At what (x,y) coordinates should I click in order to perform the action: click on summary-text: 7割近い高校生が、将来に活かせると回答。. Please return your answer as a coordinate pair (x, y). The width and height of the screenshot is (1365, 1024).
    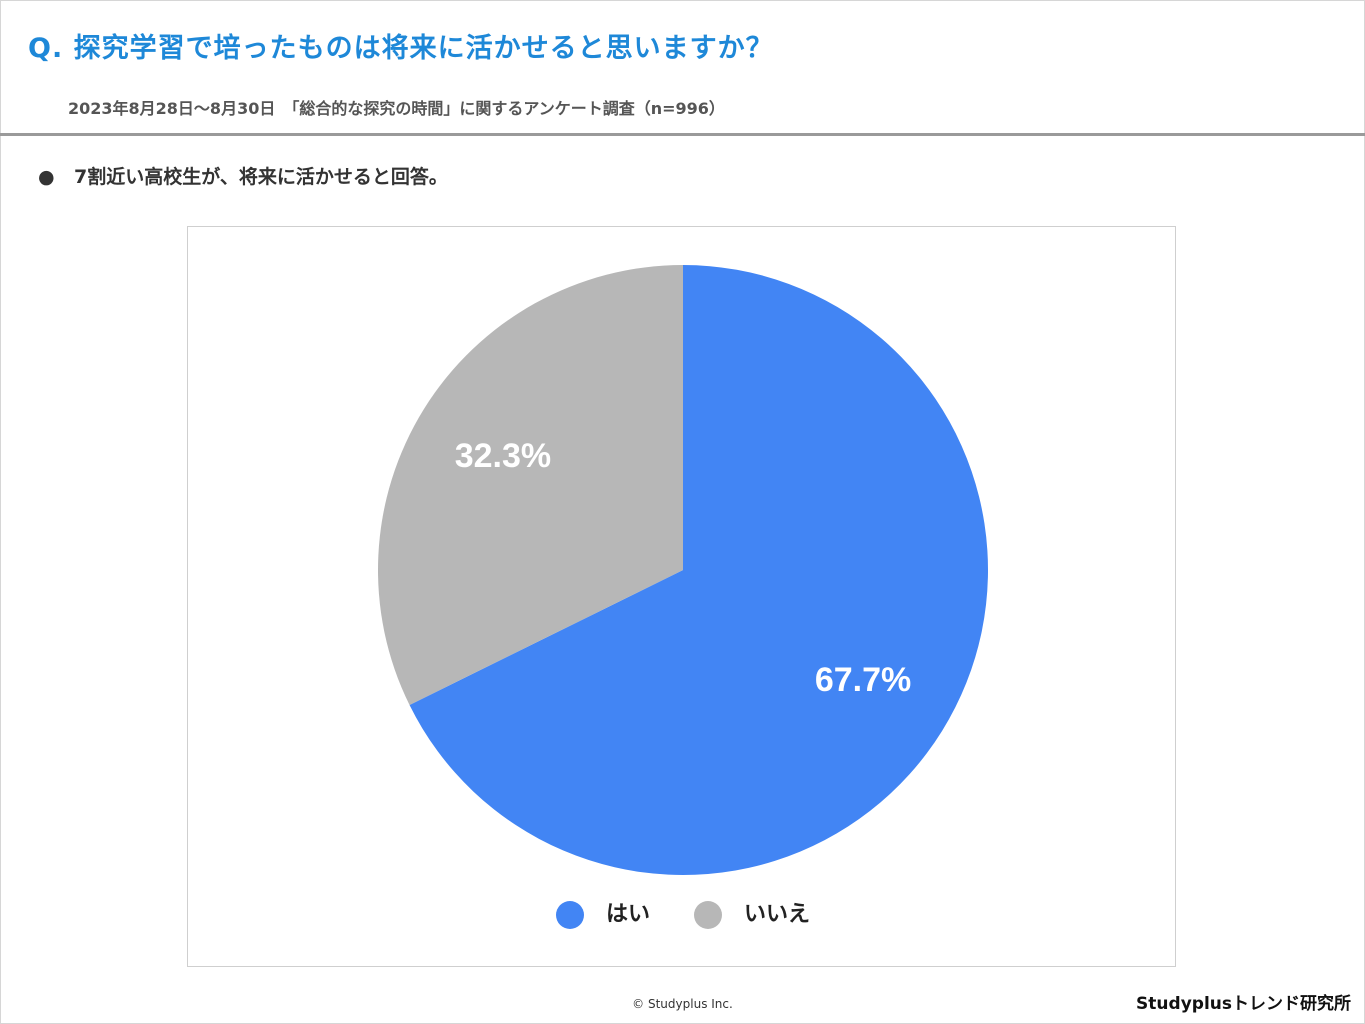
    Looking at the image, I should click on (261, 177).